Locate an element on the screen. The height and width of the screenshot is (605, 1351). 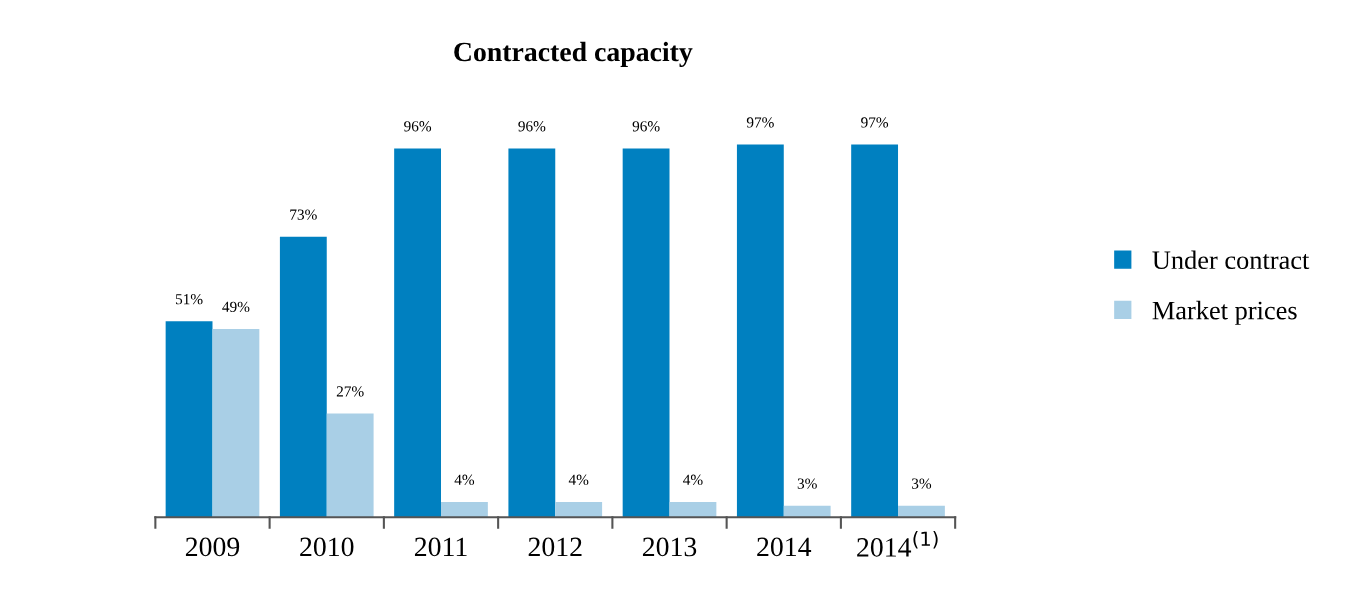
x-tick-label: 2012 is located at coordinates (555, 547).